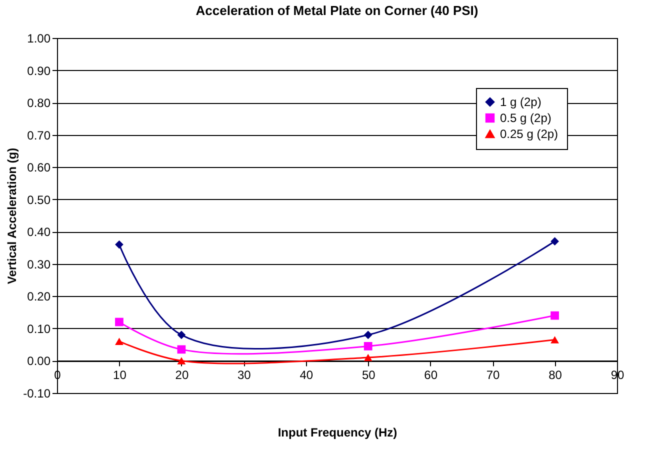 This screenshot has width=664, height=456. I want to click on legend-label: 0.5 g (2p), so click(526, 118).